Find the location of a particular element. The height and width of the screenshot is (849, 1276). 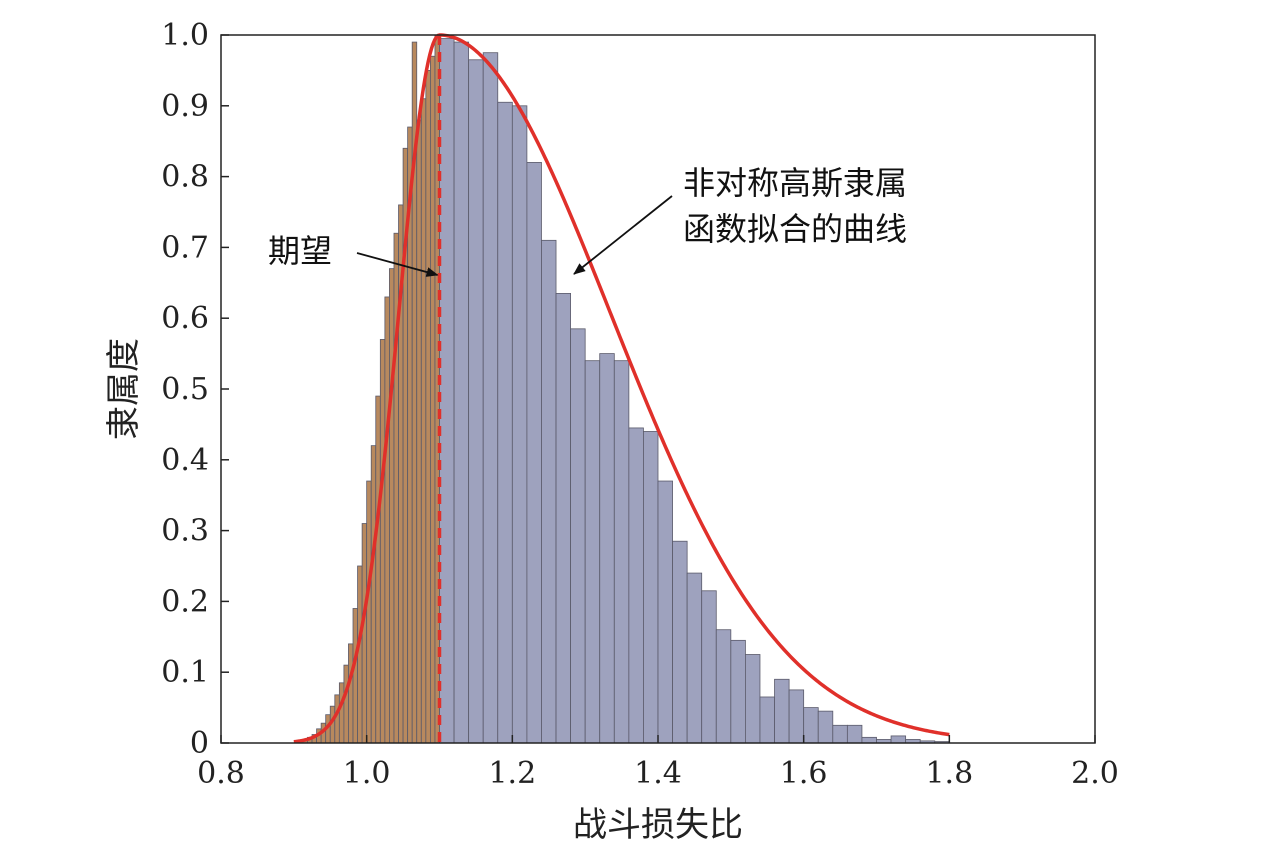

curve-annotation-line-1: 非对称高斯隶属 is located at coordinates (795, 183).